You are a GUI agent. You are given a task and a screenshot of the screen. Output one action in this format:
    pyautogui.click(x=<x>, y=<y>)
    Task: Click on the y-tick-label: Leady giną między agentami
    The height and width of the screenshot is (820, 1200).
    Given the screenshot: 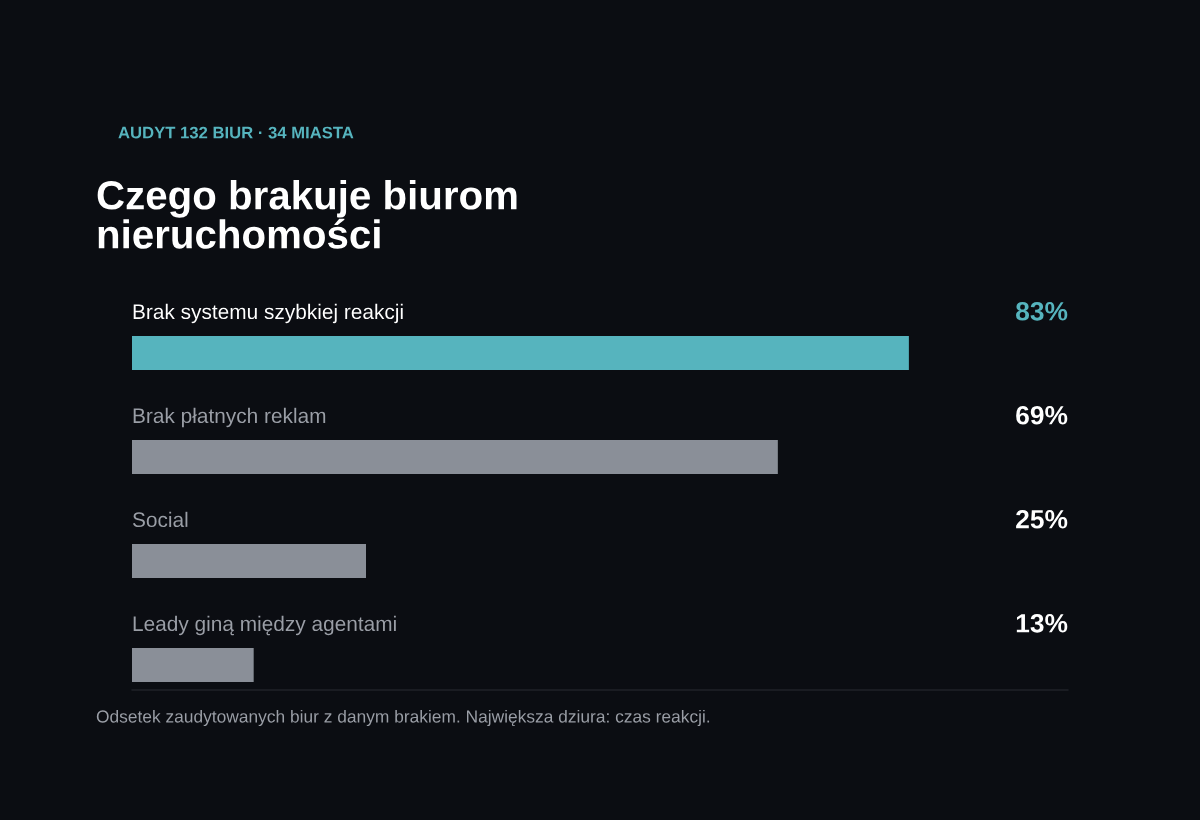 What is the action you would take?
    pyautogui.click(x=264, y=625)
    